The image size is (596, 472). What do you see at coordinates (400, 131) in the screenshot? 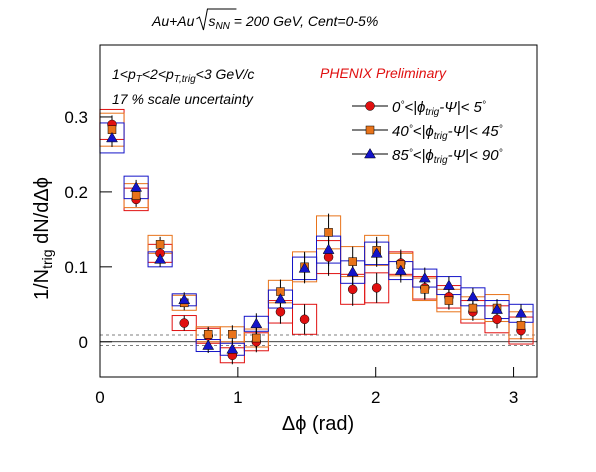
I see `text-part: 40` at bounding box center [400, 131].